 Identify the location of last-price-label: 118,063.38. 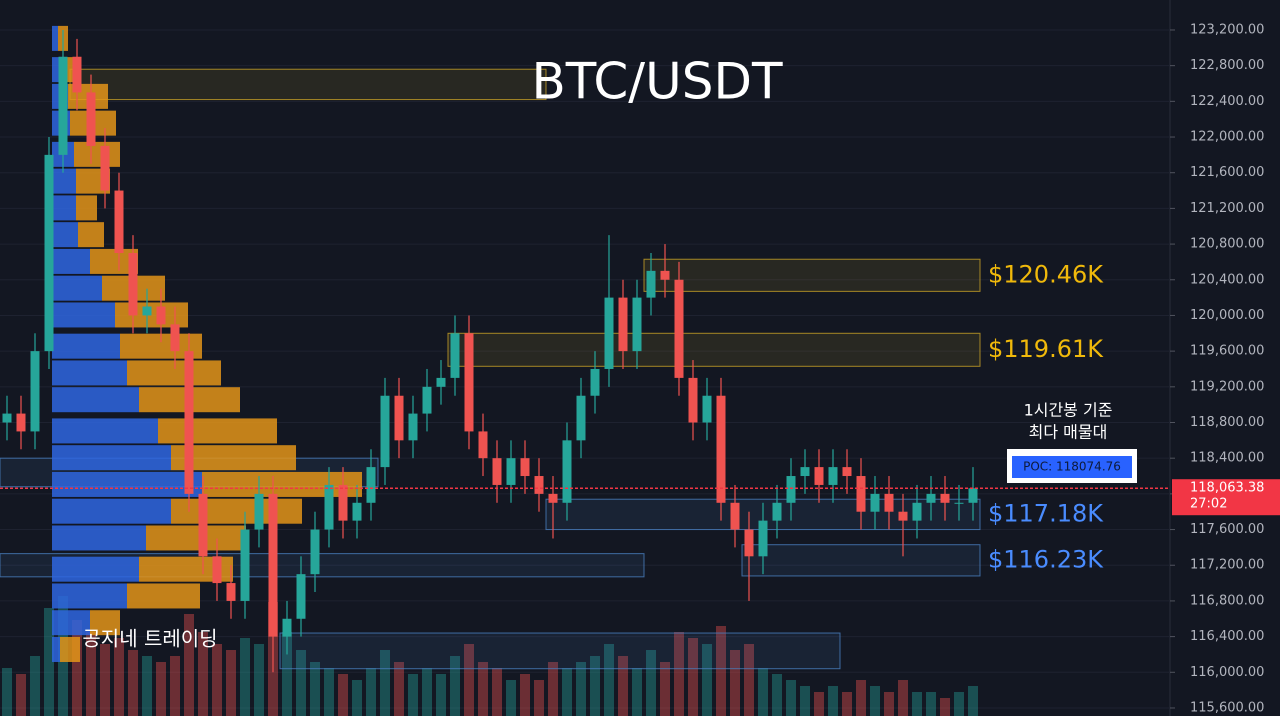
(1227, 488).